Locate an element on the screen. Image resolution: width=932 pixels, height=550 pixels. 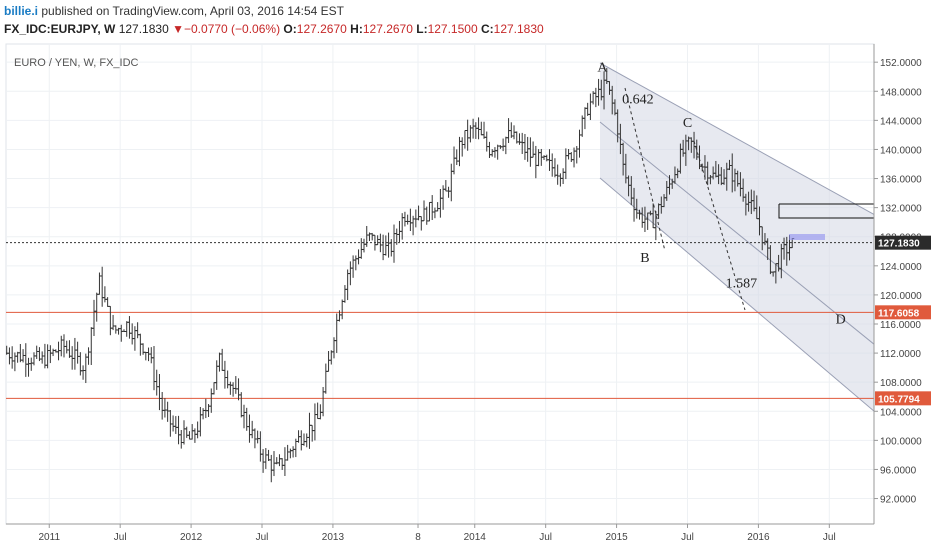
projection-box is located at coordinates (807, 237).